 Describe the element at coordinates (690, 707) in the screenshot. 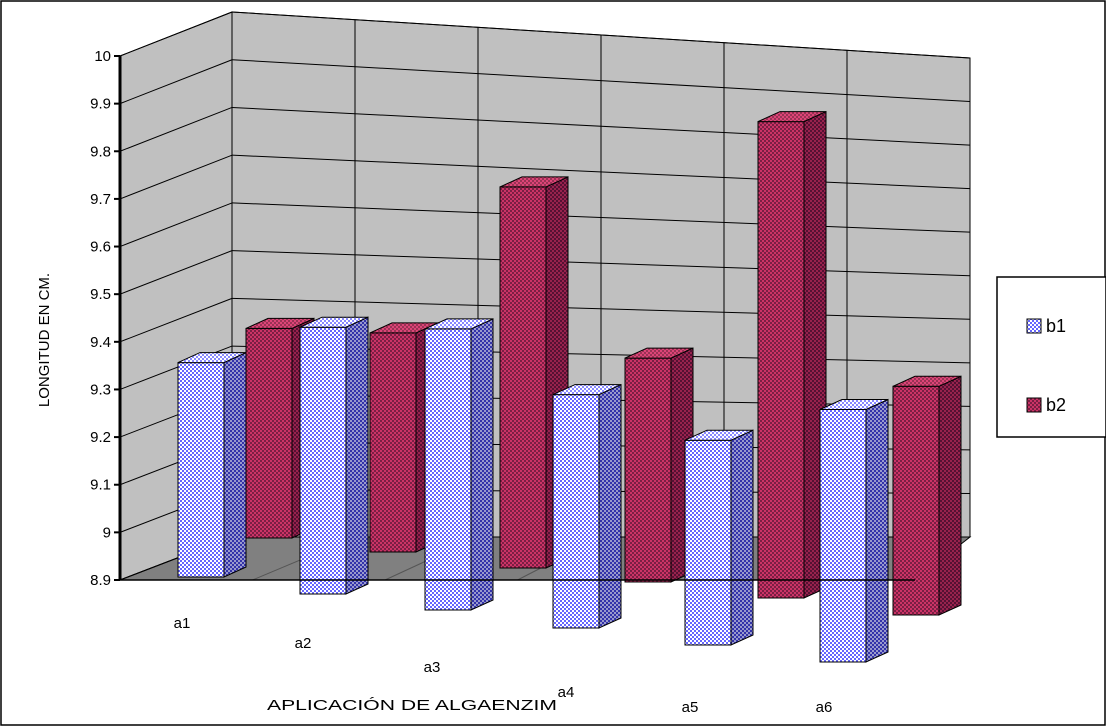

I see `x-tick-label: a5` at that location.